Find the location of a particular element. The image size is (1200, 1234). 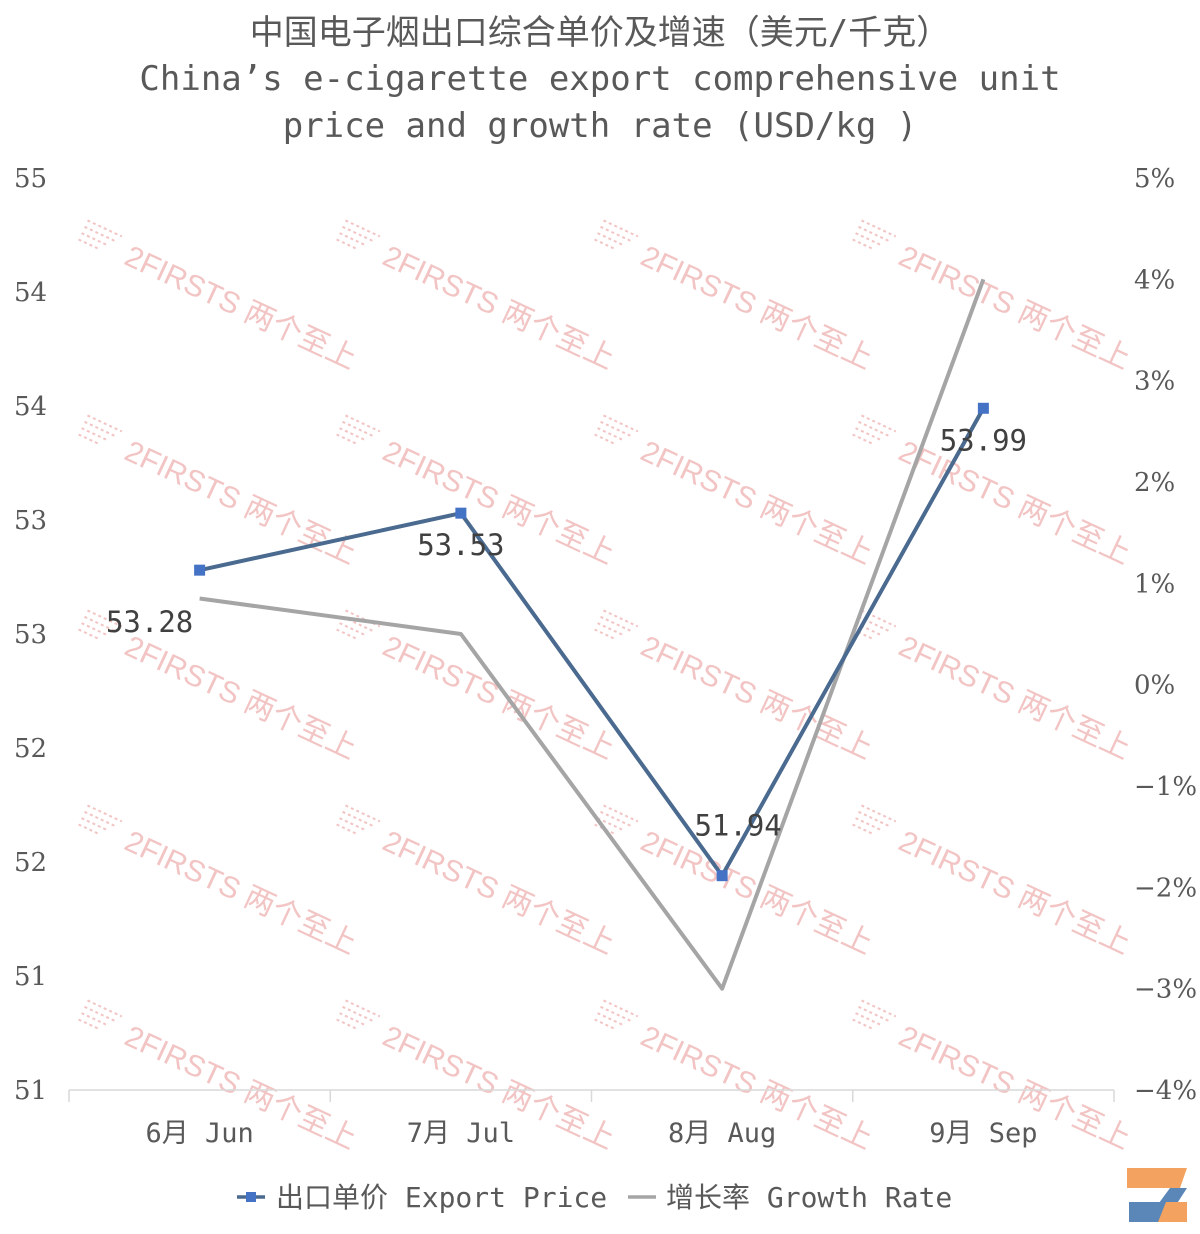

right-axis: 5% 4% 3% 2% 1% 0% −1% −2% −3% −4% is located at coordinates (1165, 635).